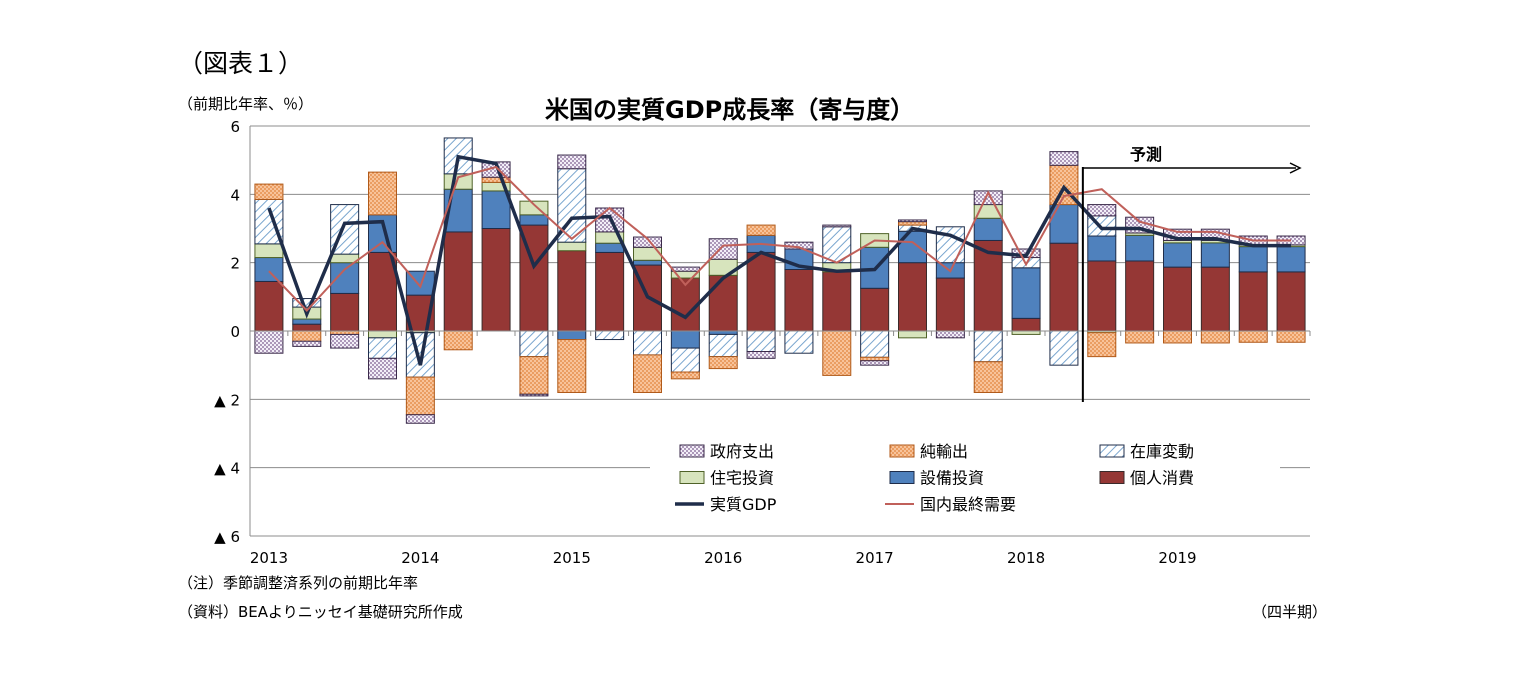  I want to click on y-tick-label: 2, so click(235, 264).